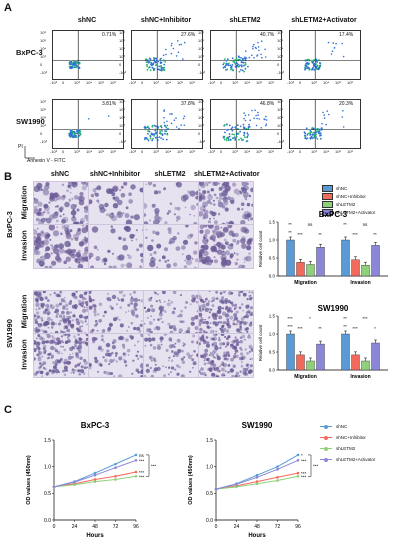  What do you see at coordinates (236, 487) in the screenshot?
I see `series-point` at bounding box center [236, 487].